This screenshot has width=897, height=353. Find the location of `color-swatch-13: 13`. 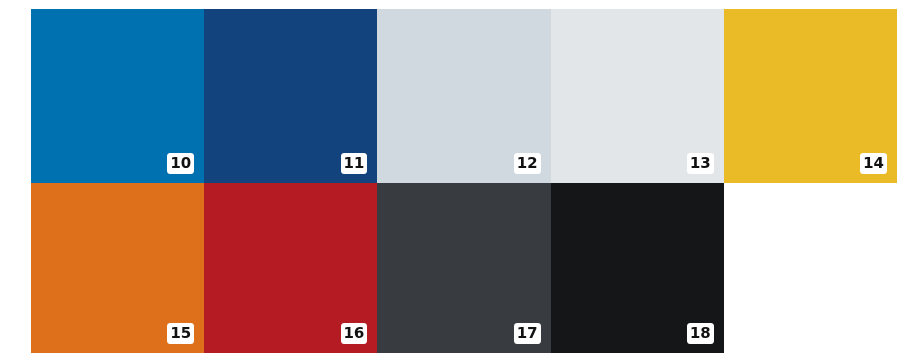

color-swatch-13: 13 is located at coordinates (637, 96).